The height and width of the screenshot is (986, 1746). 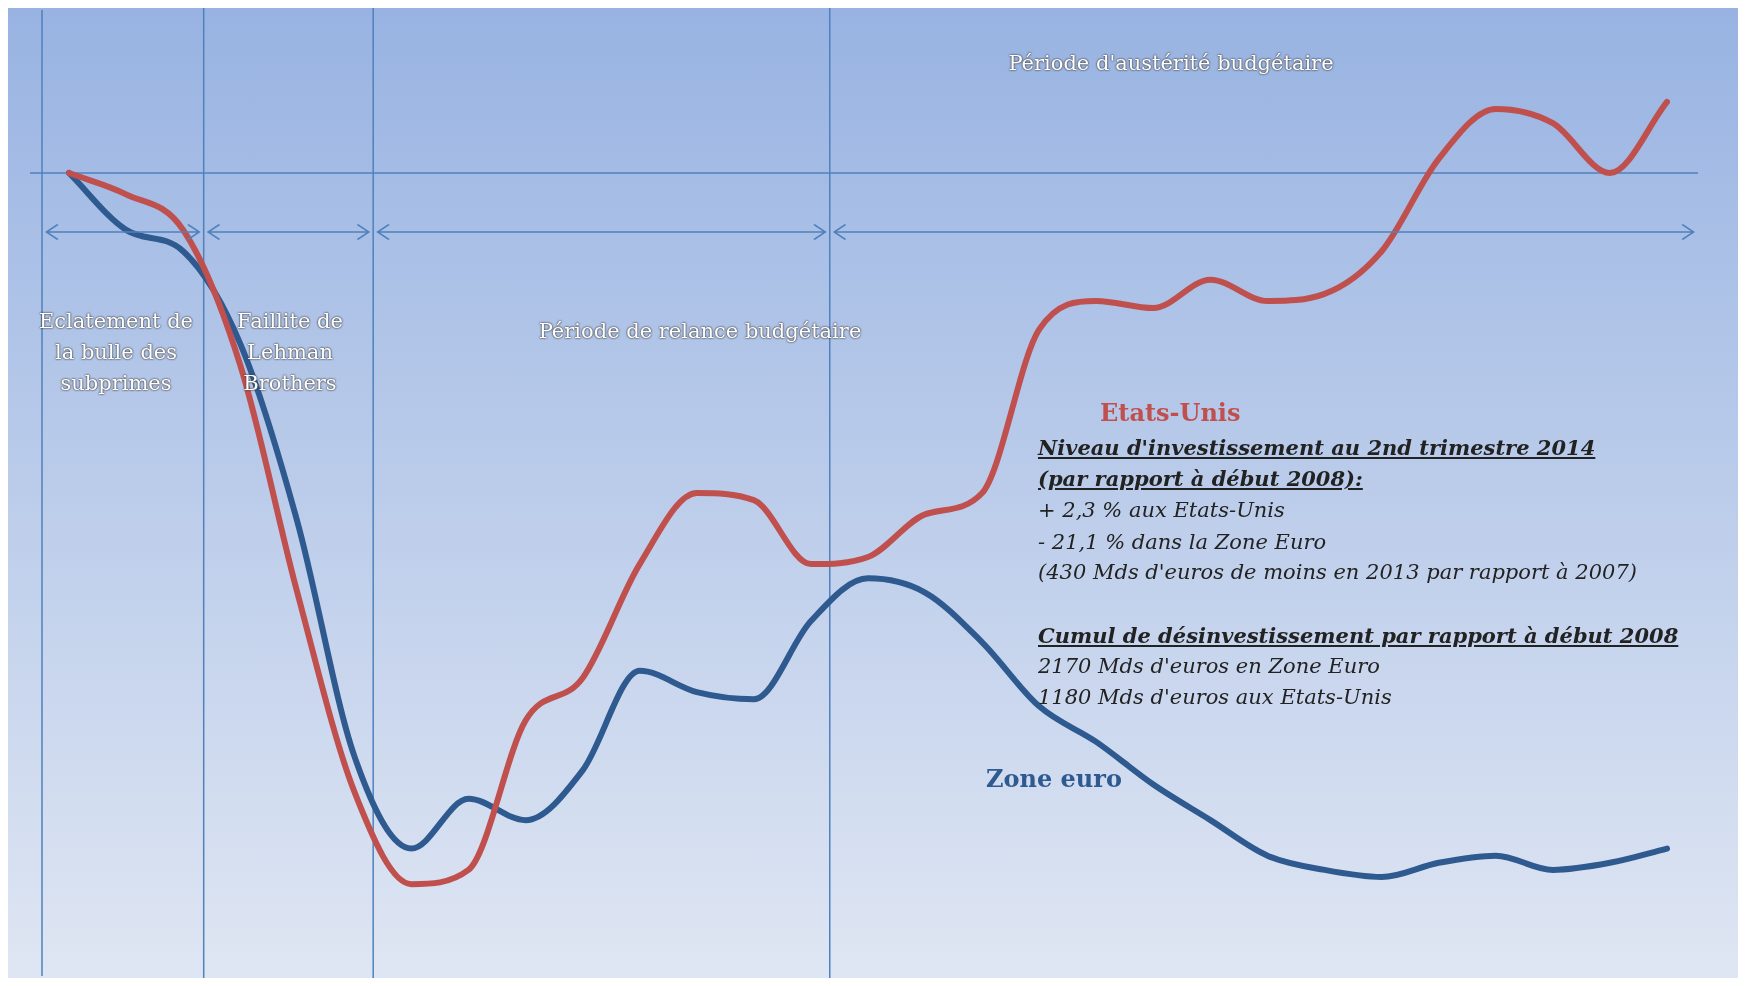 I want to click on annotation: (430 Mds d'euros de moins en 2013 par rapport à 2007), so click(x=1337, y=572).